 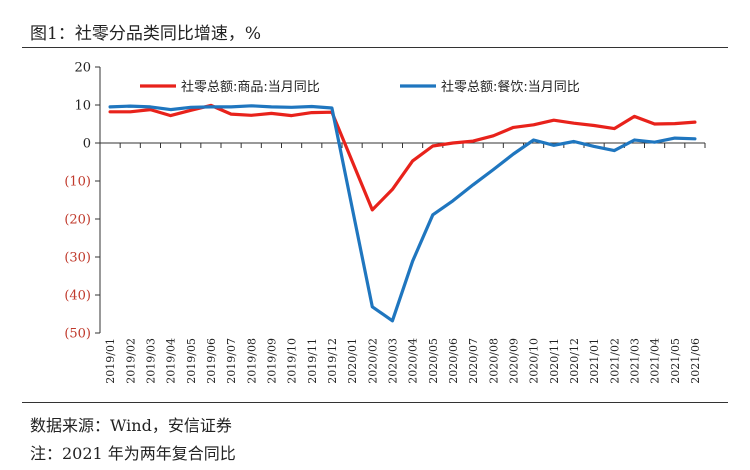 I want to click on legend-label: 社零总额:餐饮:当月同比, so click(x=510, y=87).